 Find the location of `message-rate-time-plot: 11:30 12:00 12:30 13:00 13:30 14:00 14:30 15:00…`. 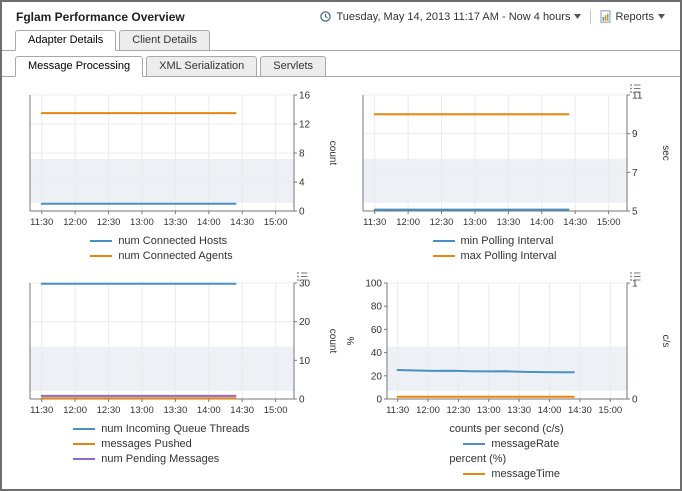

message-rate-time-plot: 11:30 12:00 12:30 13:00 13:30 14:00 14:30 15:00… is located at coordinates (508, 344).